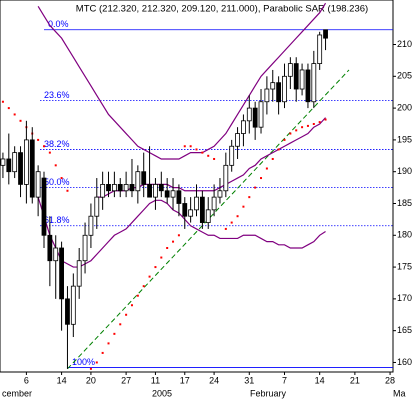  Describe the element at coordinates (126, 380) in the screenshot. I see `x-tick-label: 27` at that location.